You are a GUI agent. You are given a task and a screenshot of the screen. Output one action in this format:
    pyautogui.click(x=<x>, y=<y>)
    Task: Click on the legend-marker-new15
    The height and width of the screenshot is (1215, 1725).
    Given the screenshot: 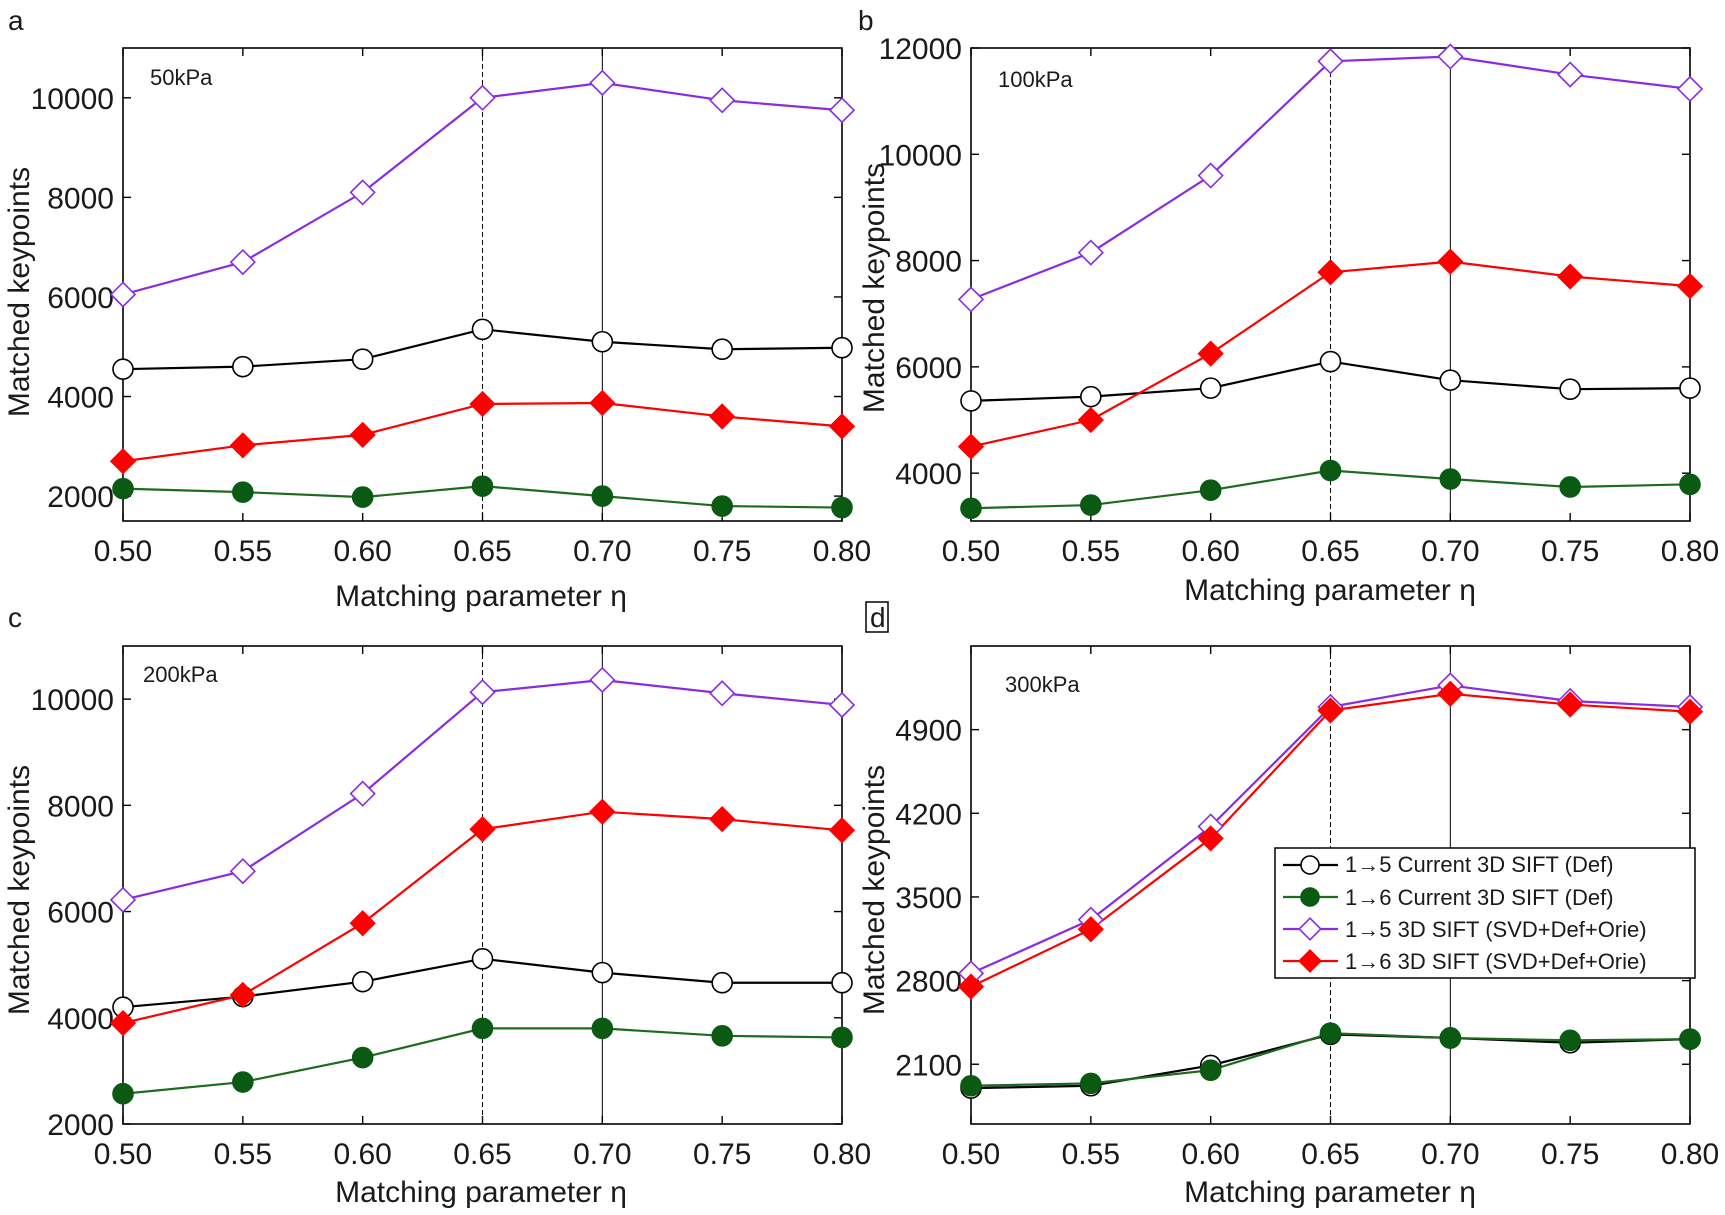 What is the action you would take?
    pyautogui.click(x=1310, y=929)
    